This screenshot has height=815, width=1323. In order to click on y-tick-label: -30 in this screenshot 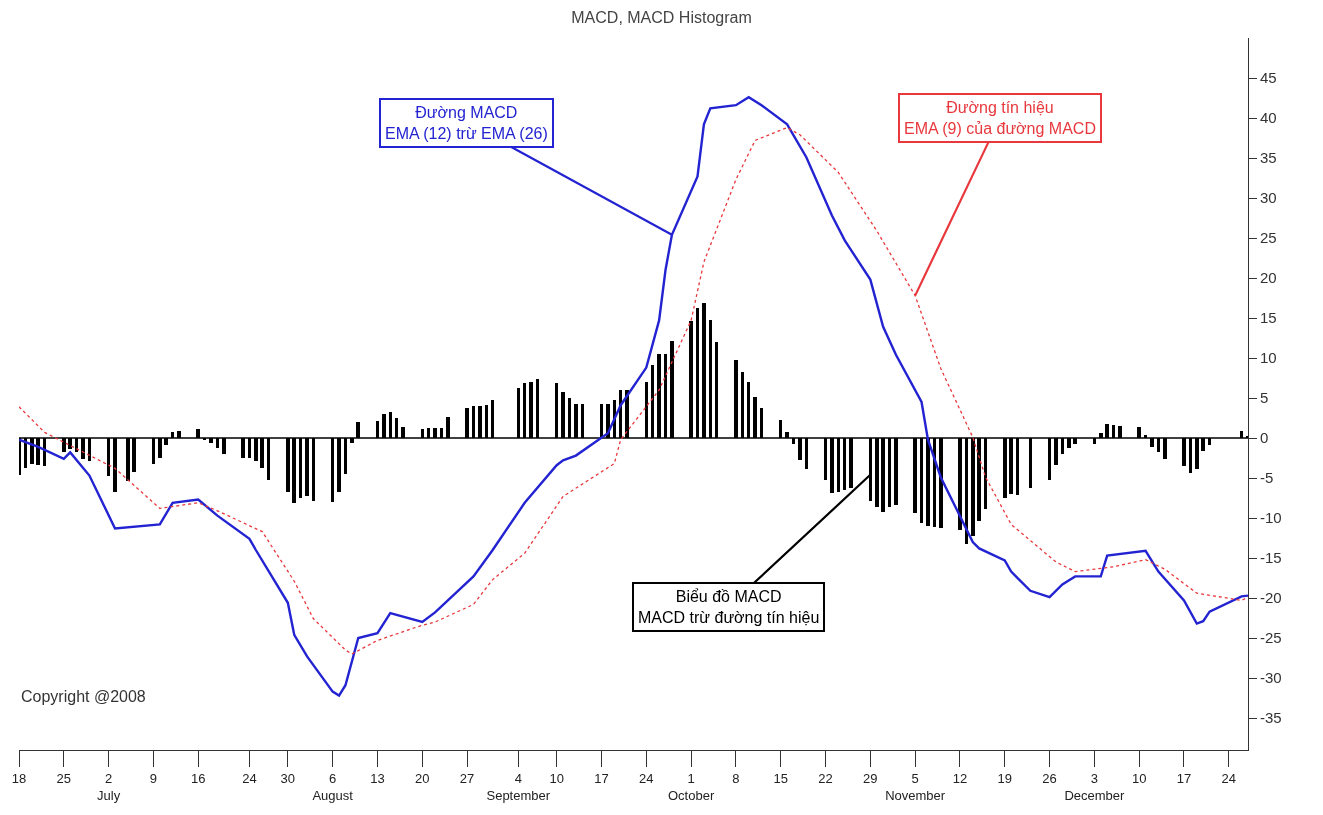, I will do `click(1271, 678)`.